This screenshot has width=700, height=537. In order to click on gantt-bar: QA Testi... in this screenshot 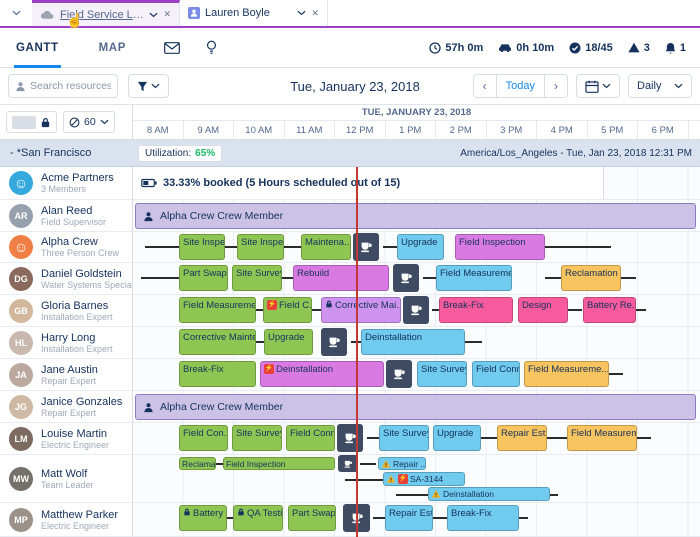, I will do `click(258, 518)`.